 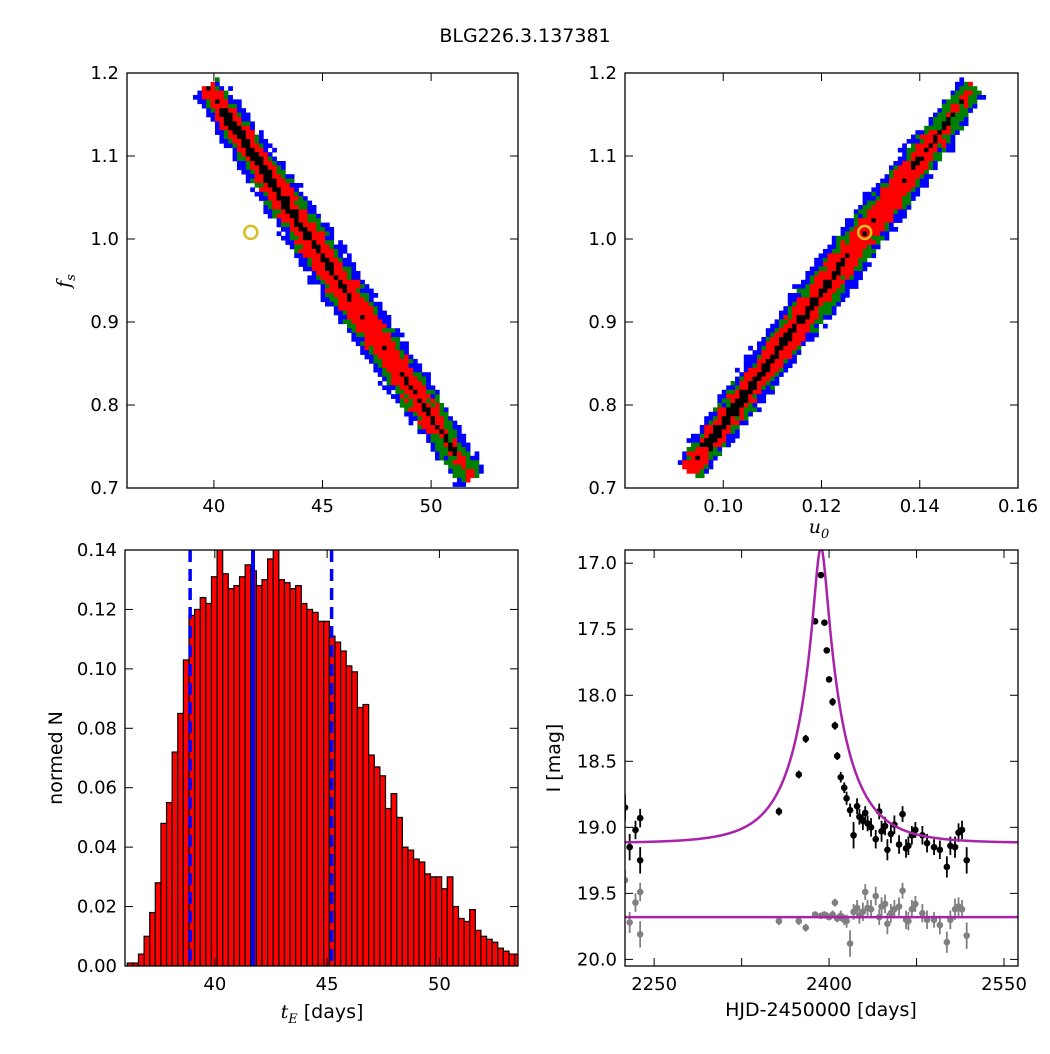 What do you see at coordinates (1018, 506) in the screenshot?
I see `x-tick-label: 0.16` at bounding box center [1018, 506].